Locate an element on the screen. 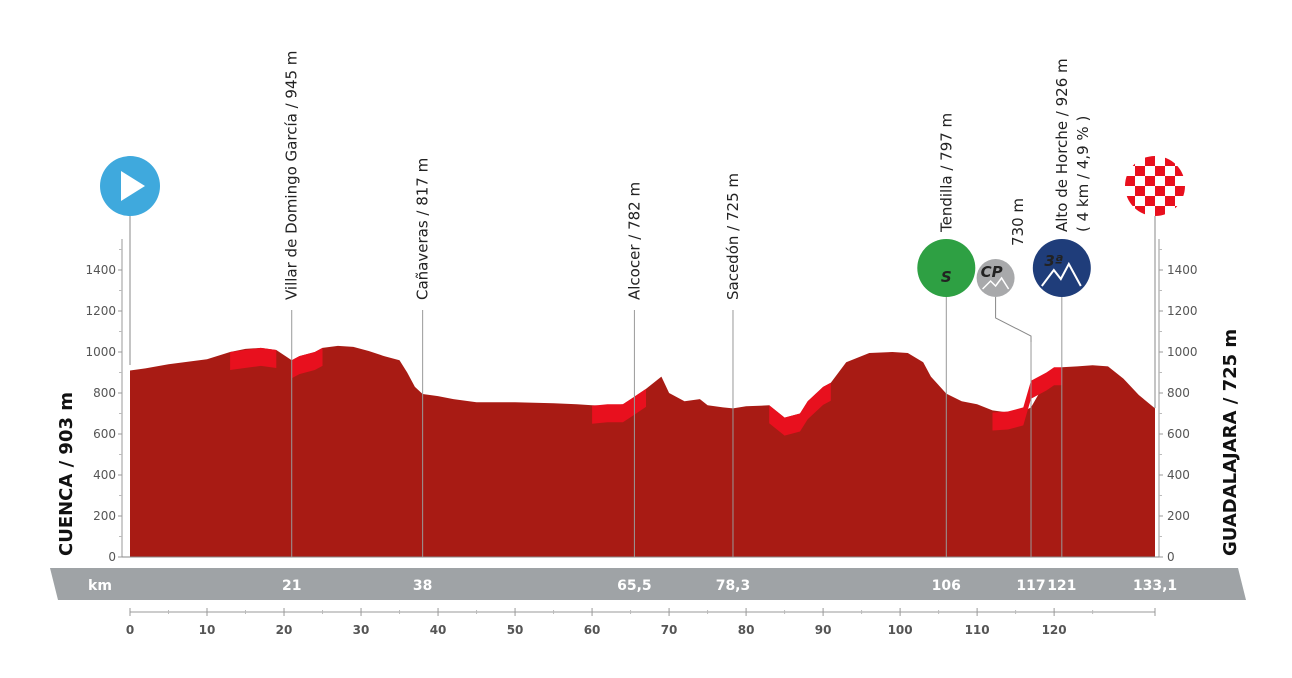 The height and width of the screenshot is (678, 1292). waypoint-label-3: Sacedón / 725 m is located at coordinates (733, 236).